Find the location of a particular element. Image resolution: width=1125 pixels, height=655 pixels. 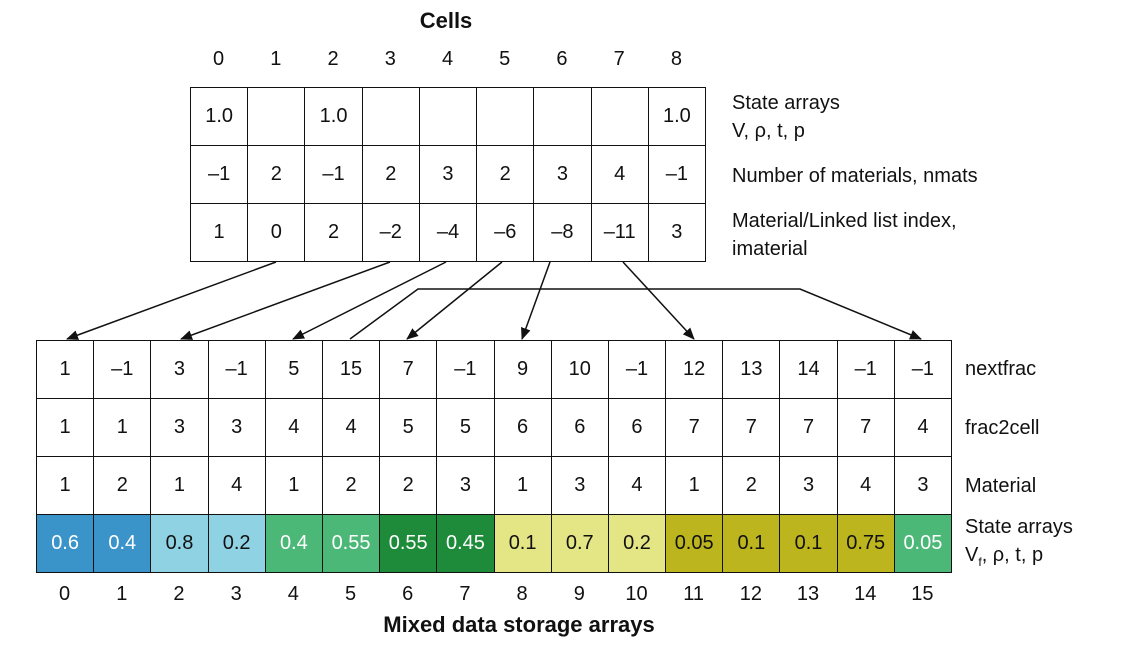

imaterial-label-line2: imaterial is located at coordinates (770, 249).